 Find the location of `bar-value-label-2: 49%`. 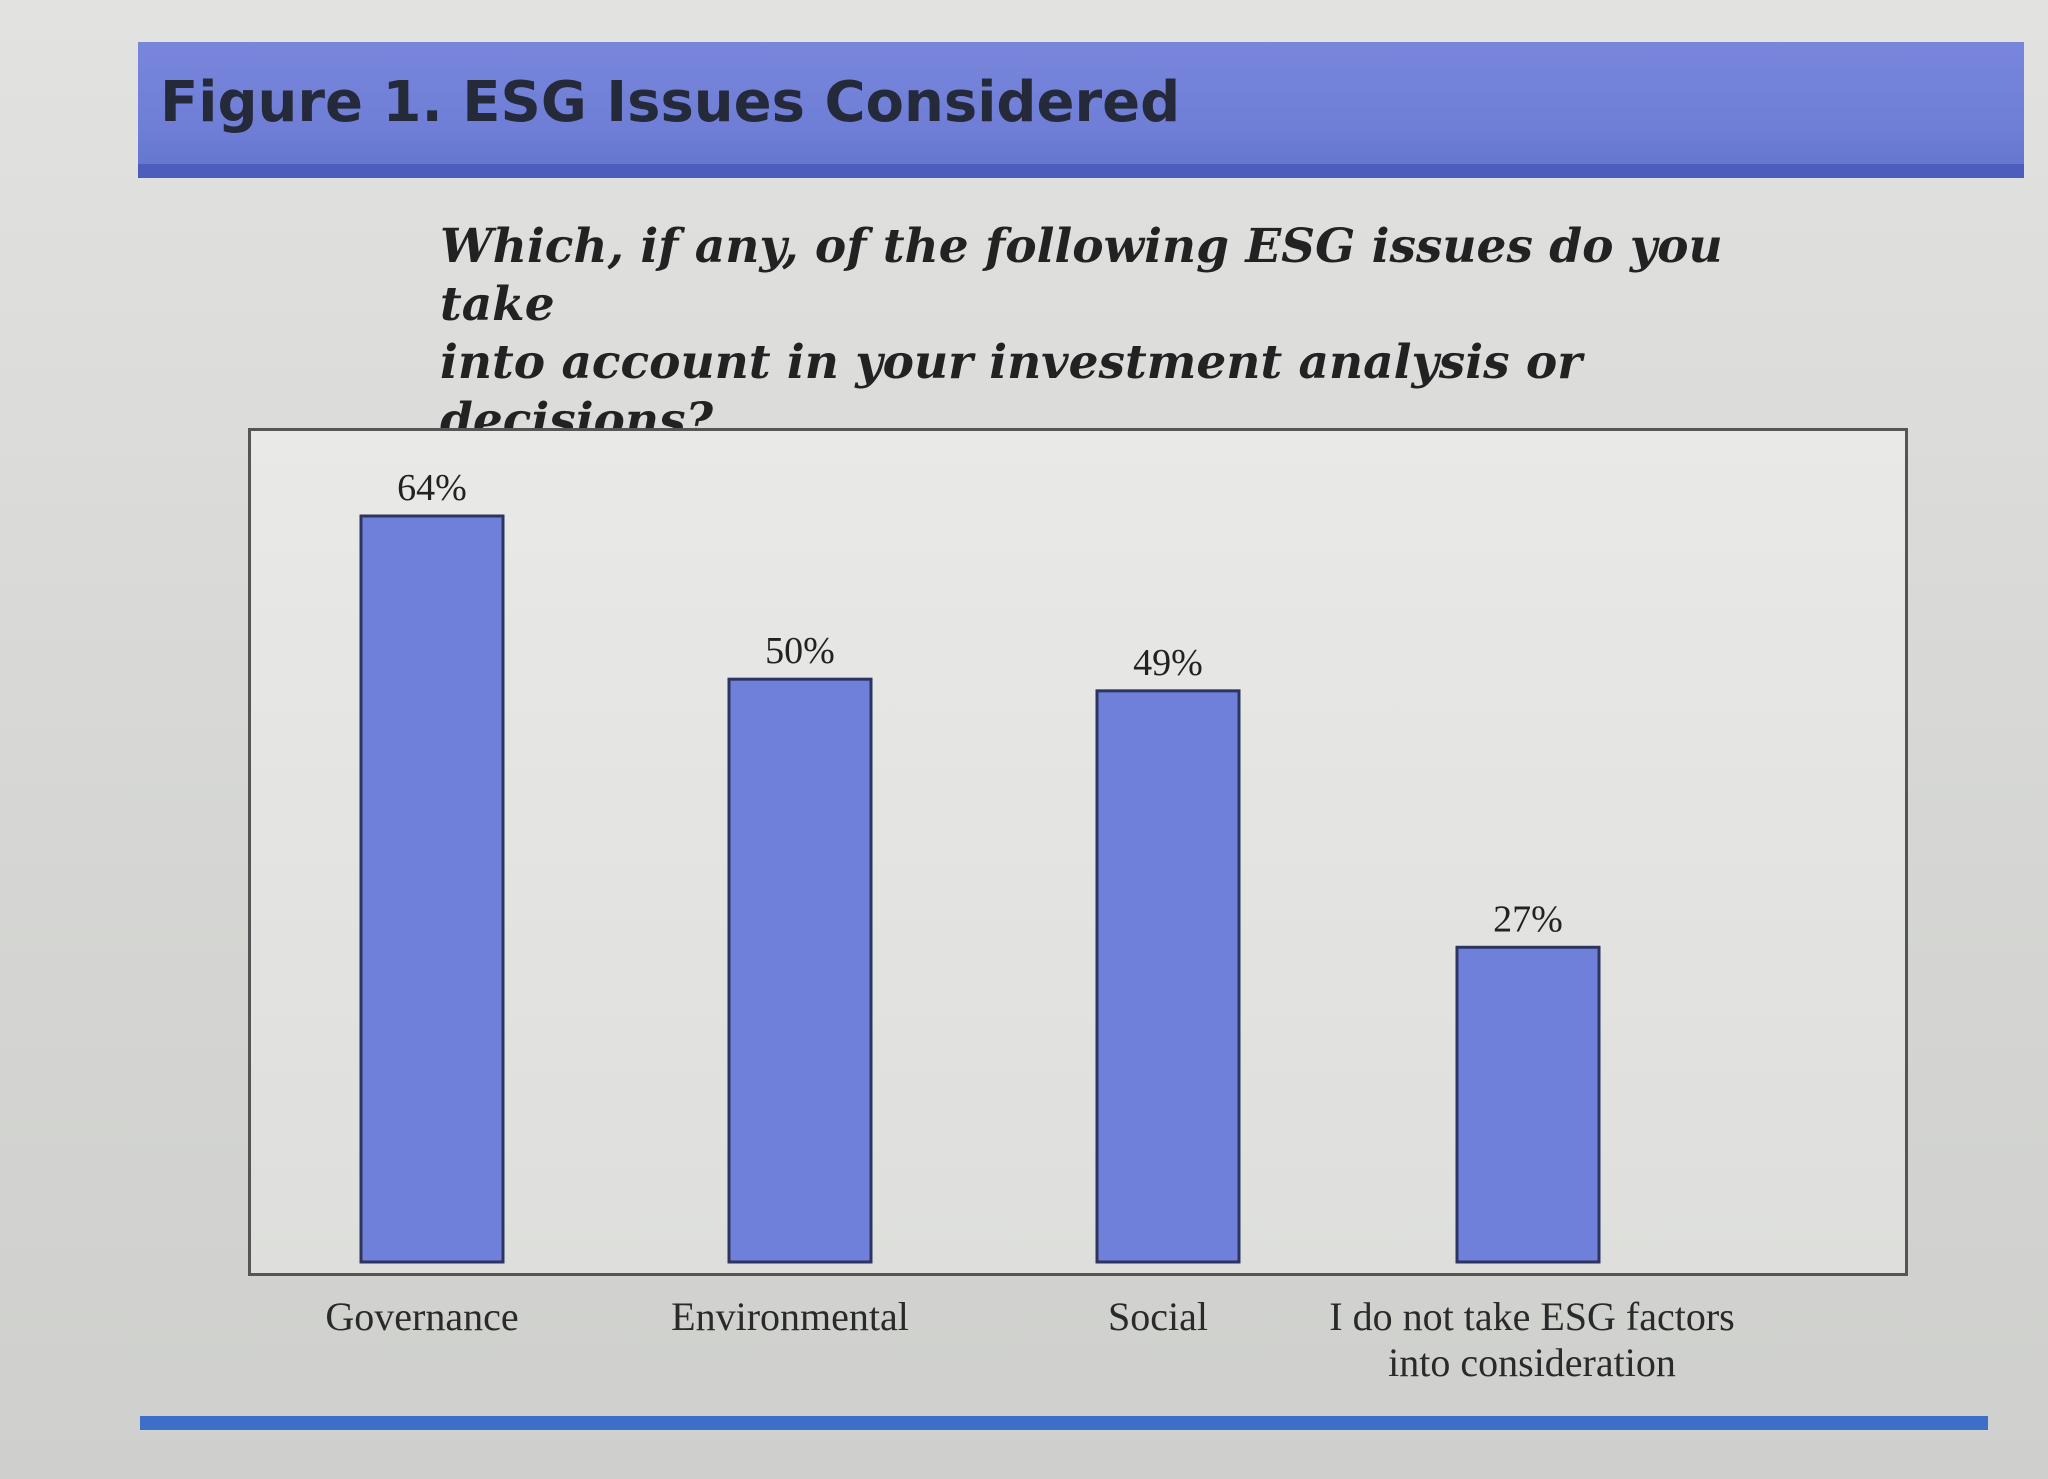

bar-value-label-2: 49% is located at coordinates (1168, 663).